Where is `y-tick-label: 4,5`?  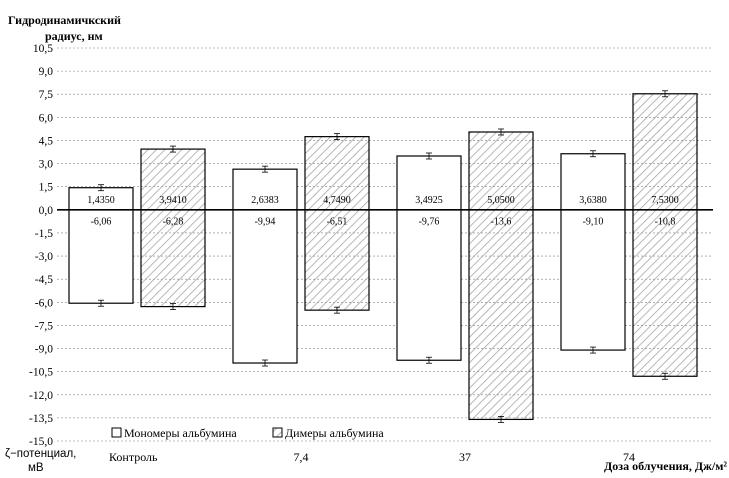
y-tick-label: 4,5 is located at coordinates (46, 141).